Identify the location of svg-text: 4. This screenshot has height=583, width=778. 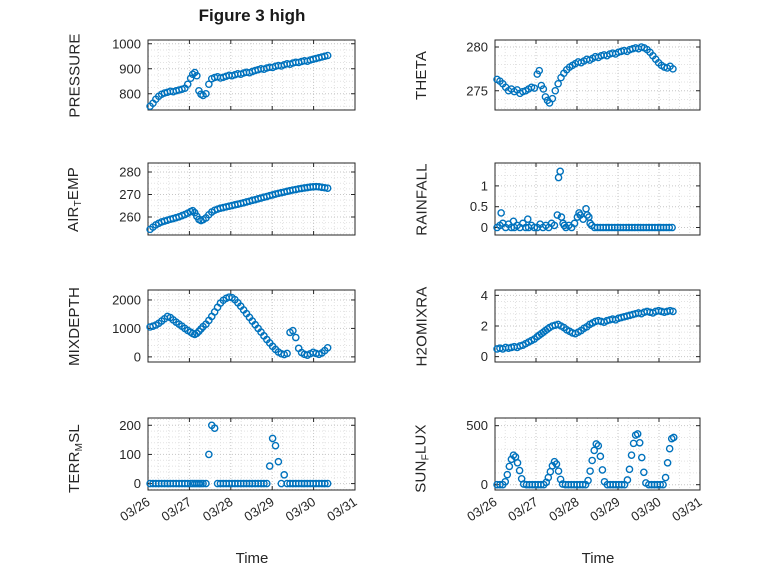
(484, 295).